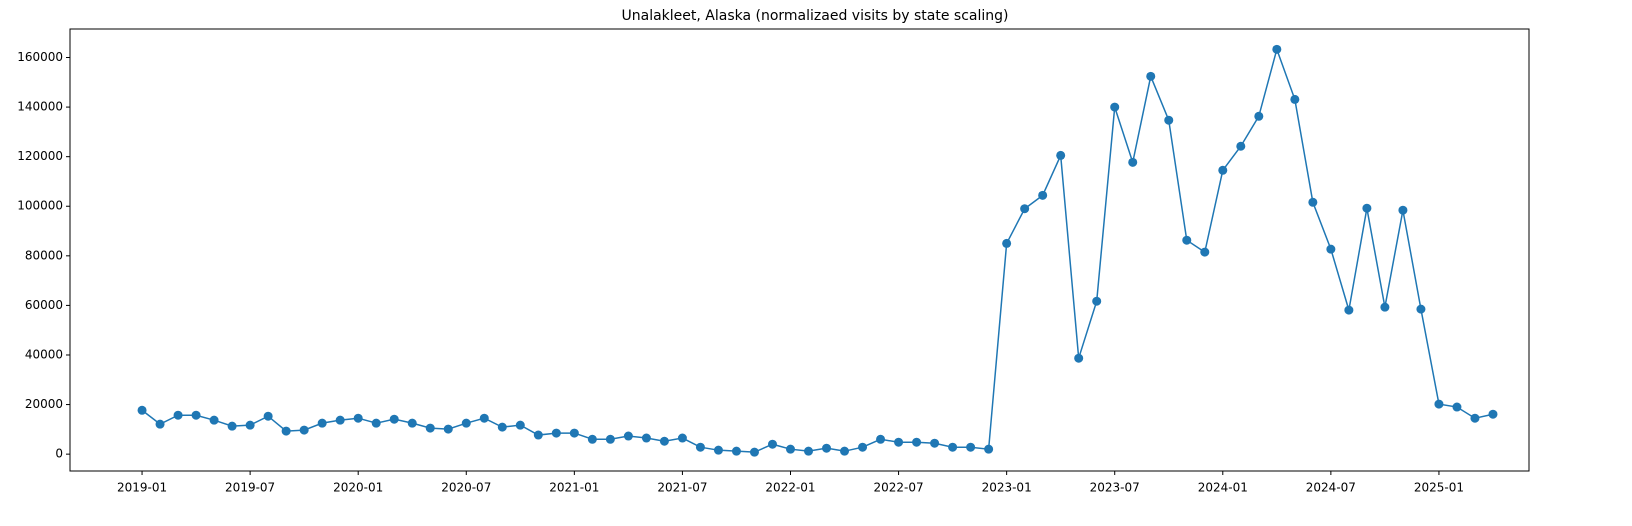 The height and width of the screenshot is (526, 1632). Describe the element at coordinates (40, 107) in the screenshot. I see `y-tick-label: 140000` at that location.